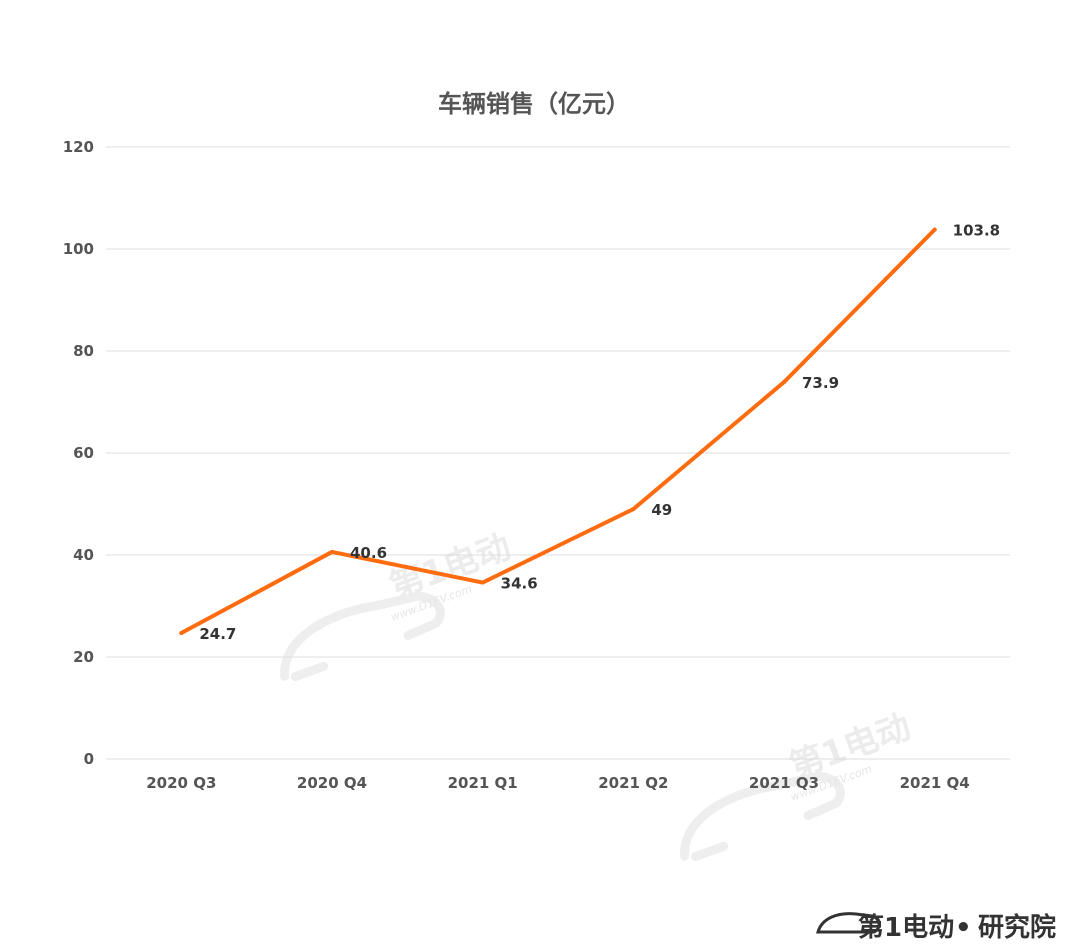 The height and width of the screenshot is (945, 1080). I want to click on chart-title: 车辆销售（亿元）, so click(534, 104).